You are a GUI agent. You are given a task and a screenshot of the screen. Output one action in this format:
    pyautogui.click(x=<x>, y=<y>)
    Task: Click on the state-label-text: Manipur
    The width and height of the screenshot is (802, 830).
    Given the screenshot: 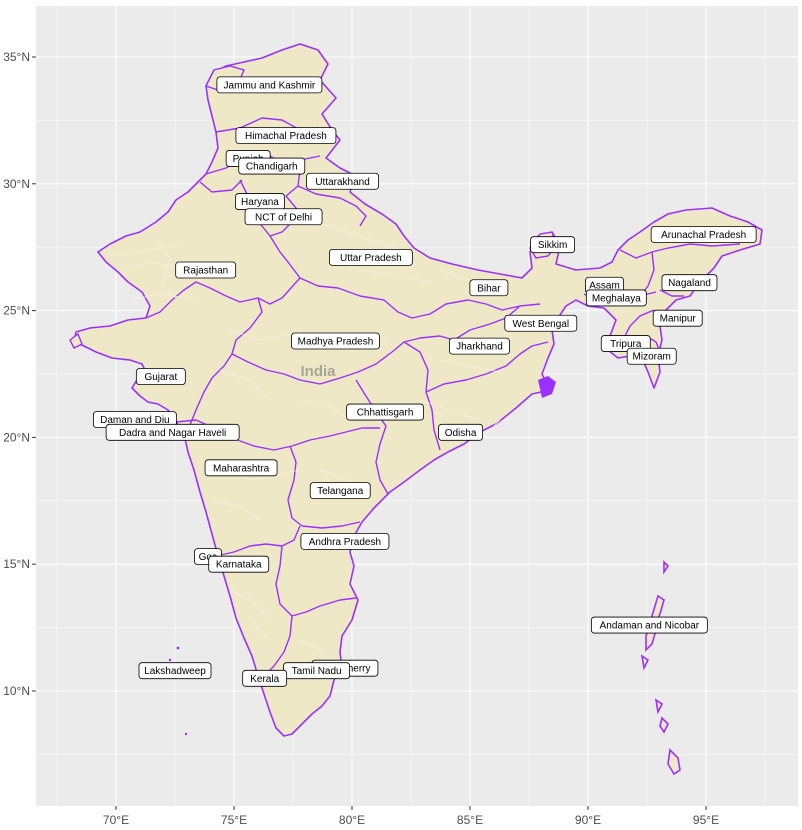 What is the action you would take?
    pyautogui.click(x=678, y=319)
    